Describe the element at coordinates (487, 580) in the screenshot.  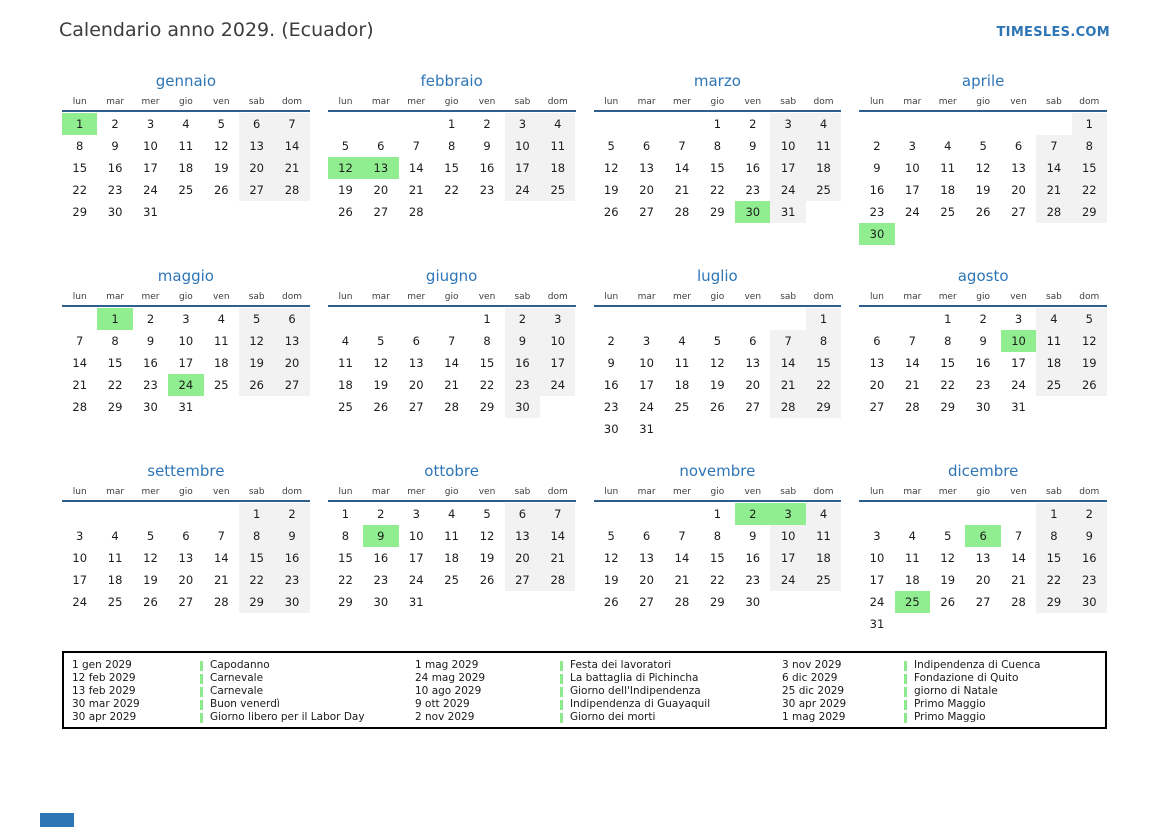
I see `day-cell: 26` at that location.